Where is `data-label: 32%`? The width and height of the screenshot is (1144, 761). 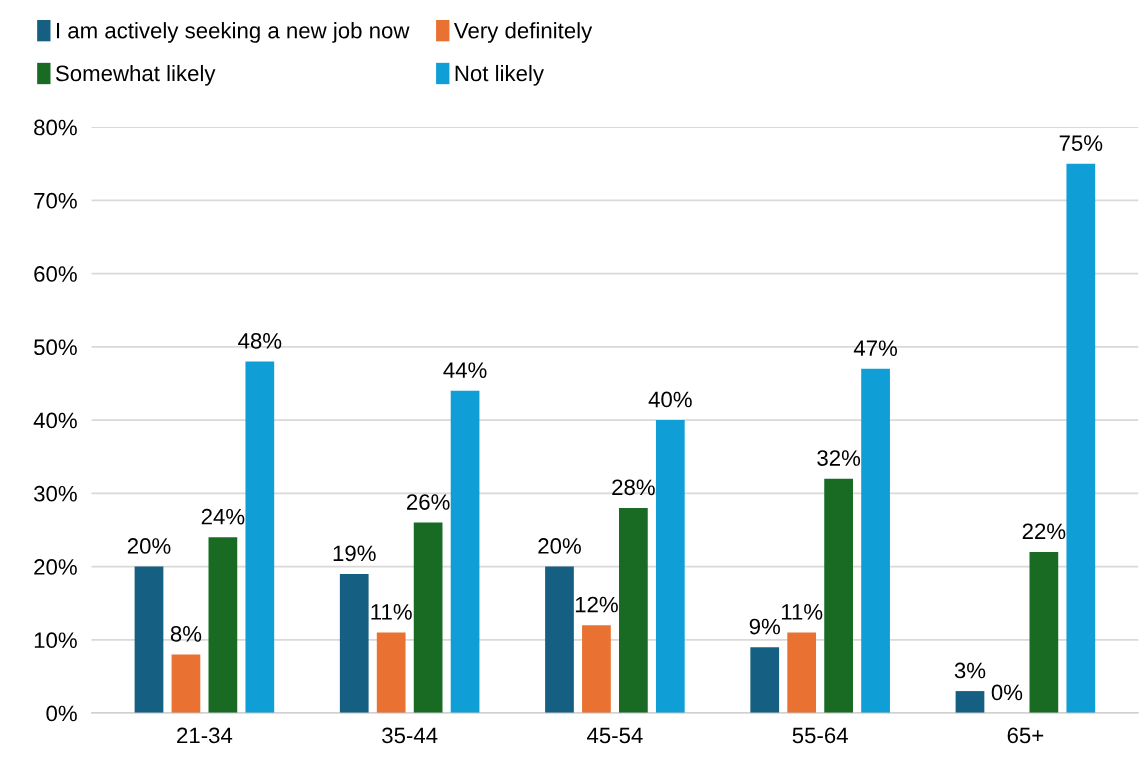 data-label: 32% is located at coordinates (839, 458).